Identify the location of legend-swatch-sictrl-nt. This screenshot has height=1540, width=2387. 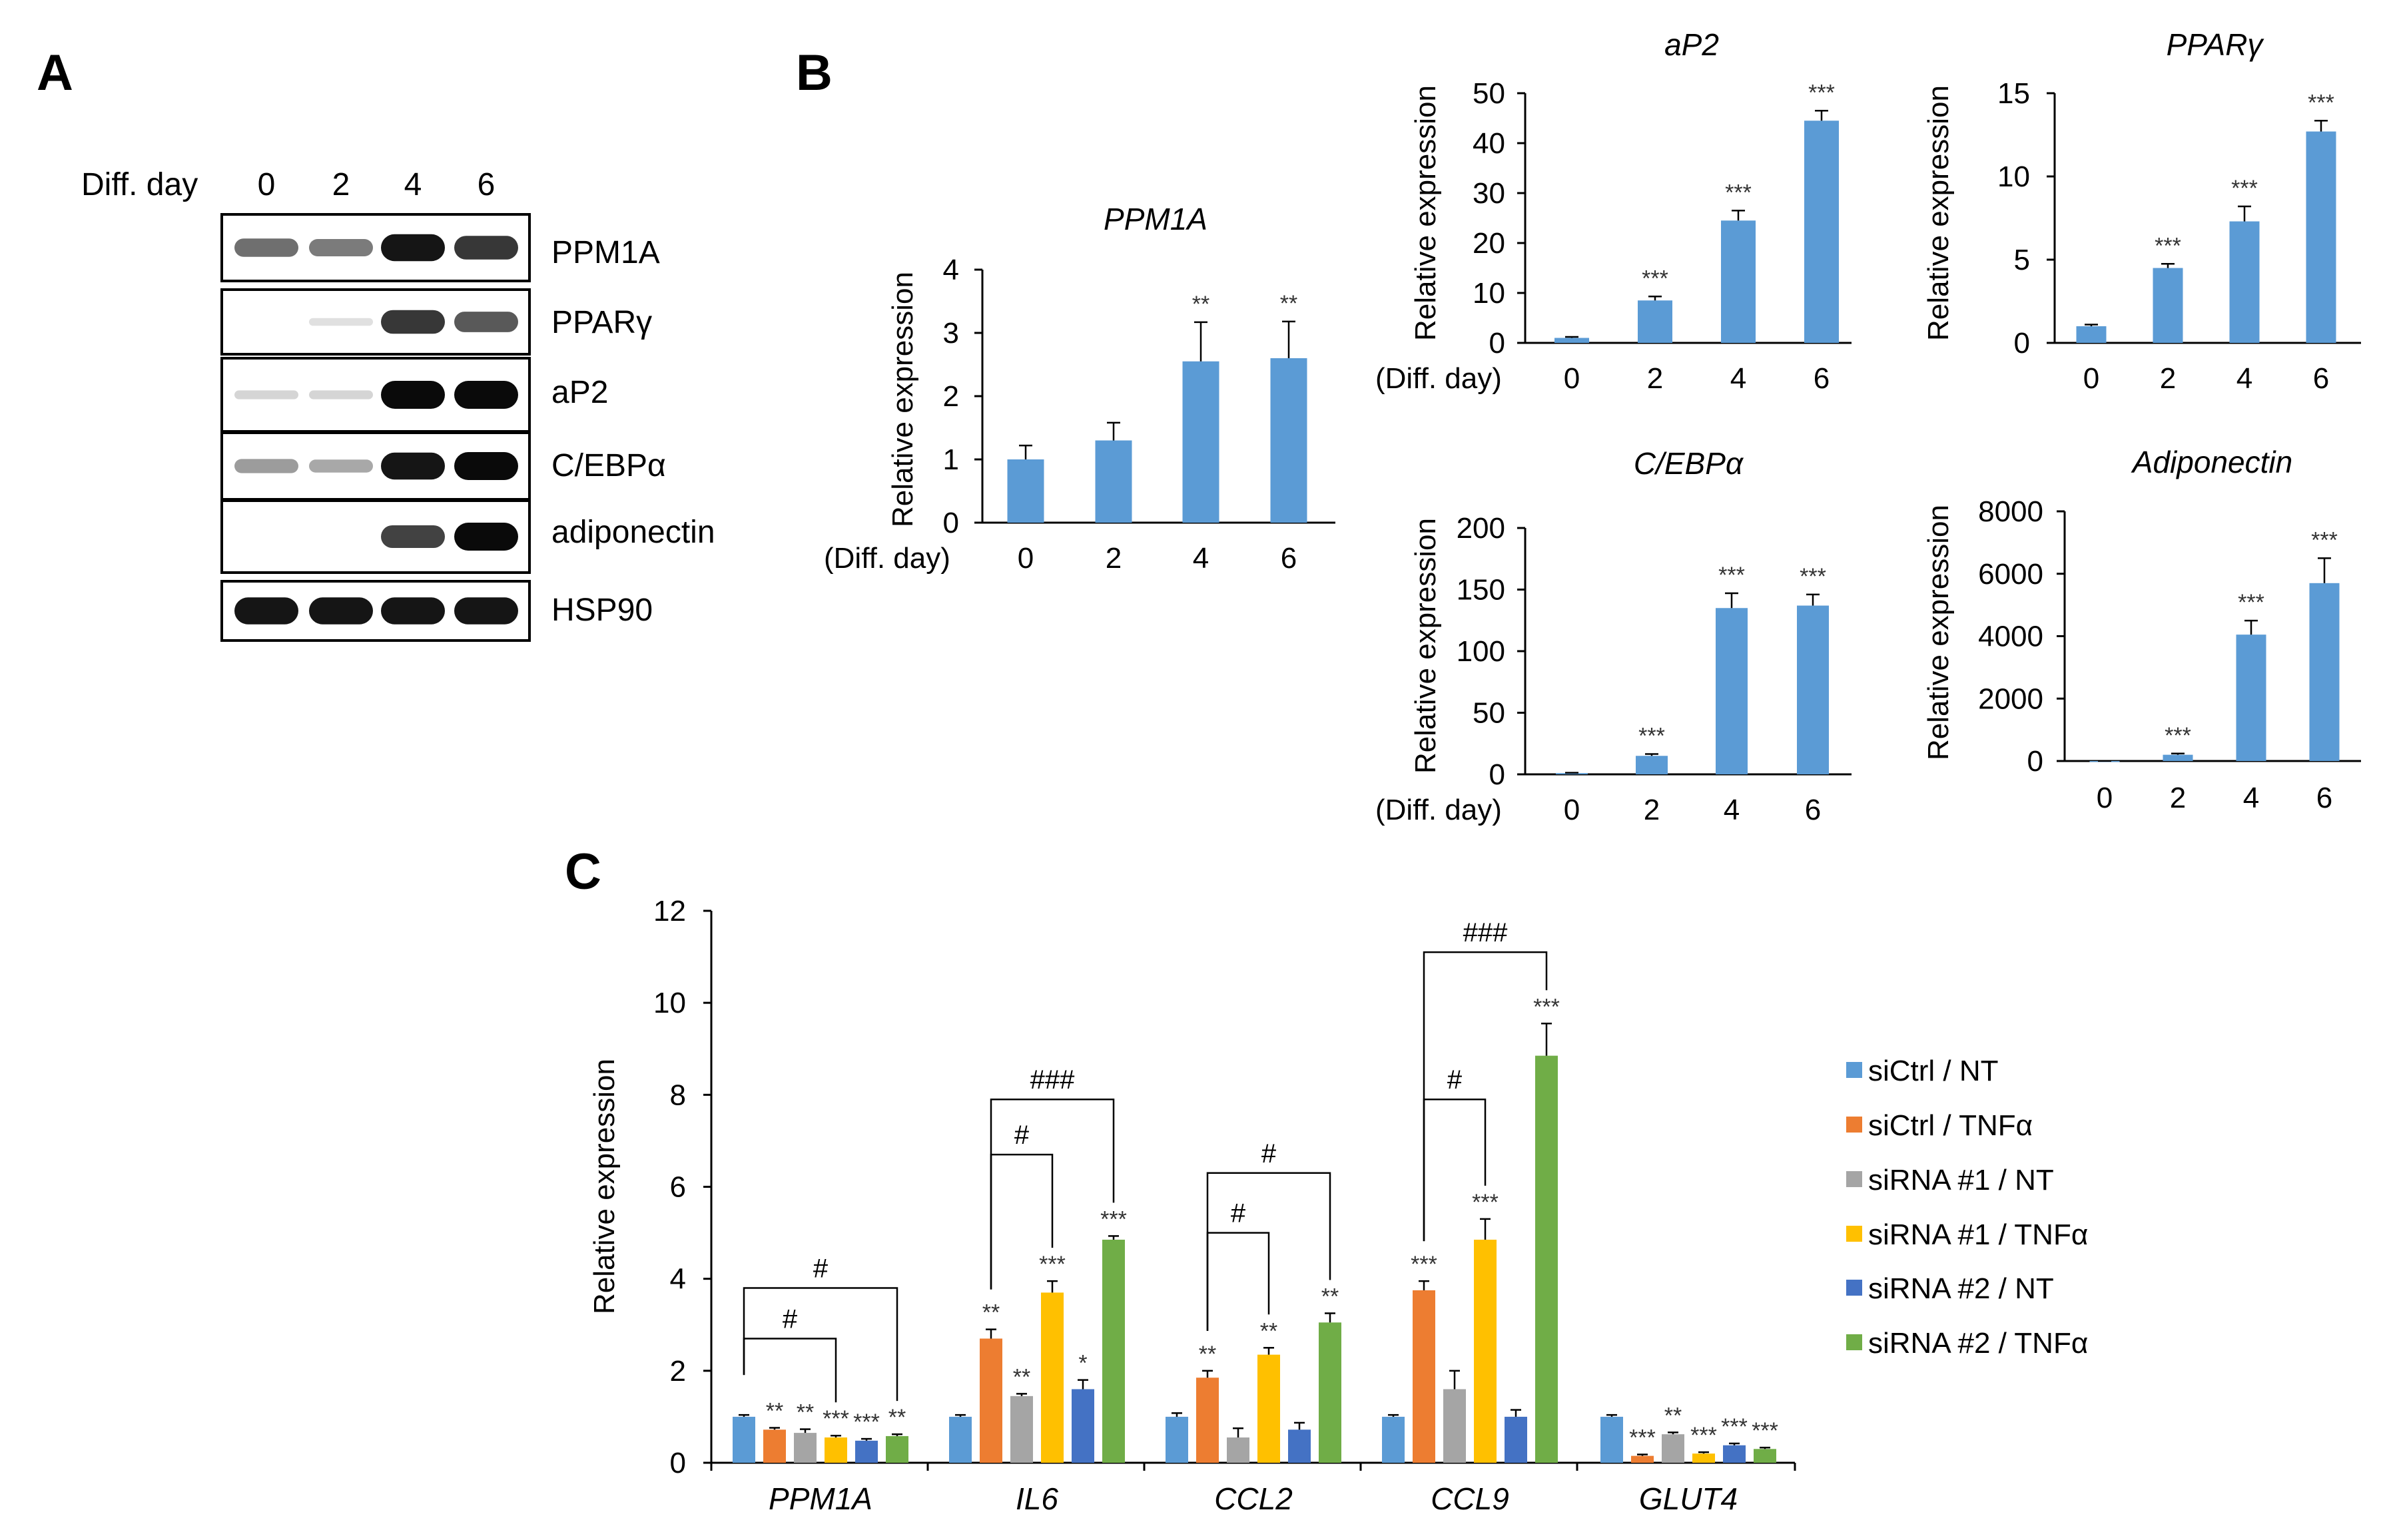
(1854, 1070).